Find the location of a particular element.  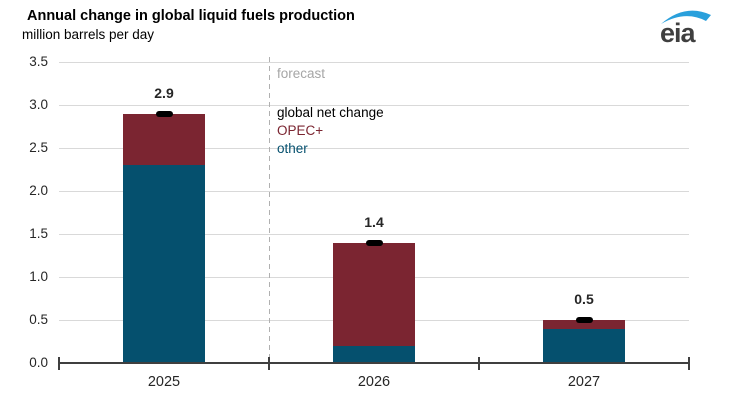

y-tick-label: 3.5 is located at coordinates (38, 61).